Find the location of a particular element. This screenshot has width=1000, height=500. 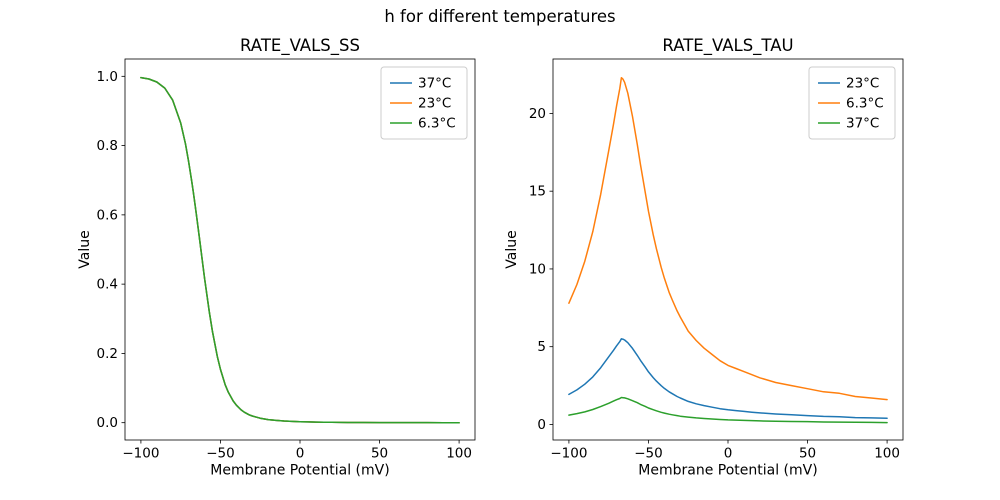

y-tick-label: 0.6 is located at coordinates (107, 215).